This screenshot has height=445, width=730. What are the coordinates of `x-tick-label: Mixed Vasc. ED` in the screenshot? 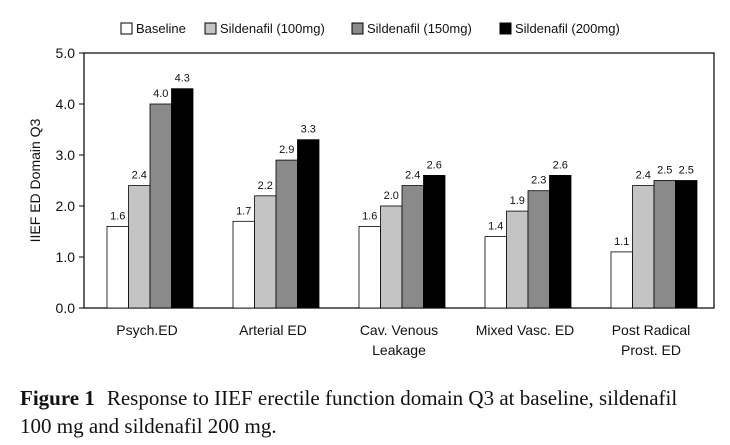 It's located at (525, 330).